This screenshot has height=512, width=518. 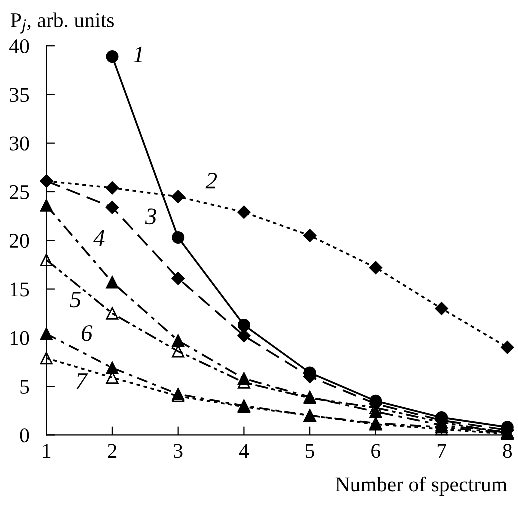 What do you see at coordinates (150, 216) in the screenshot?
I see `series-label: 3` at bounding box center [150, 216].